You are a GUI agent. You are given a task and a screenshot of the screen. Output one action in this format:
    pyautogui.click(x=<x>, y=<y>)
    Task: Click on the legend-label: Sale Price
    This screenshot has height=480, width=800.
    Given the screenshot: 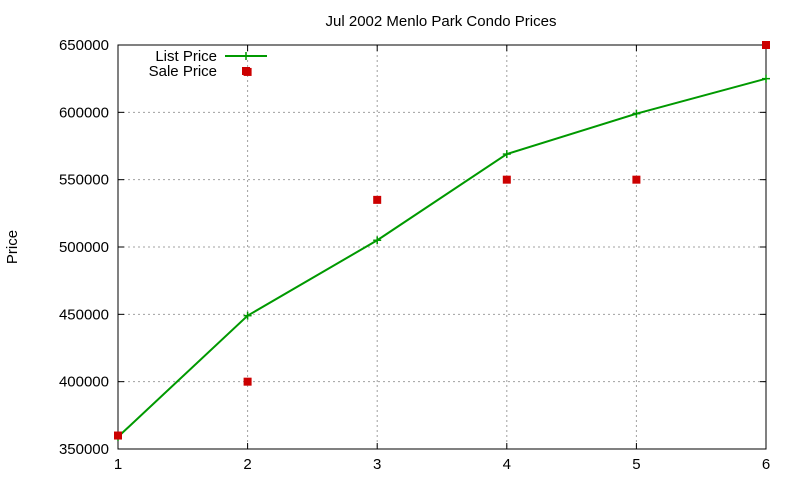 What is the action you would take?
    pyautogui.click(x=183, y=71)
    